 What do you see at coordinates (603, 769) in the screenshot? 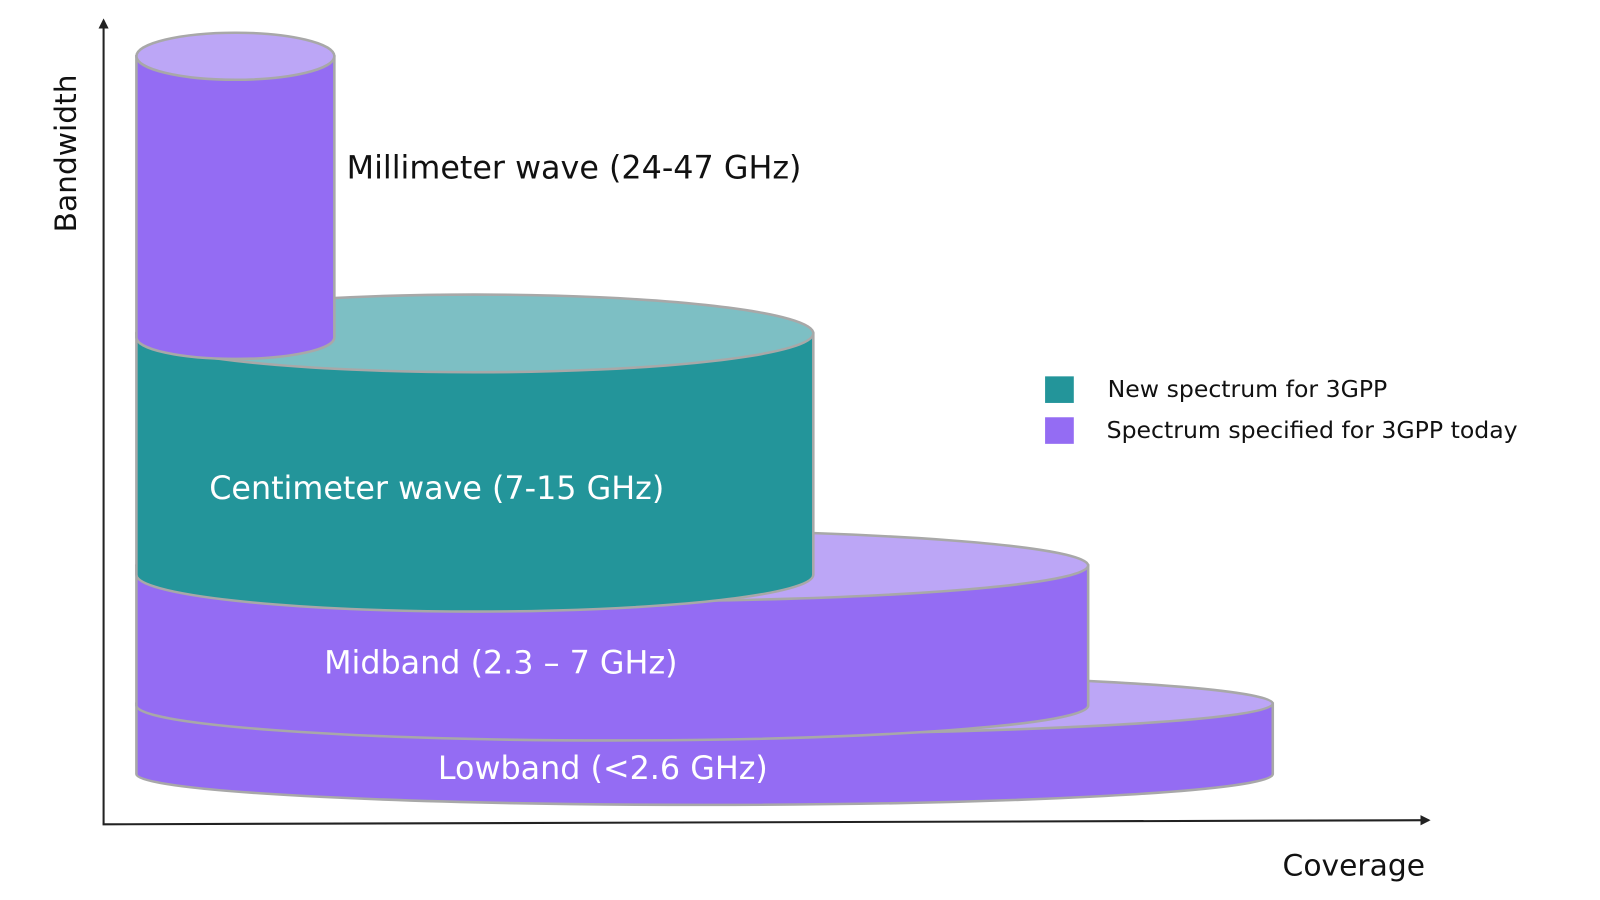
I see `band-label: Lowband (<2.6 GHz)` at bounding box center [603, 769].